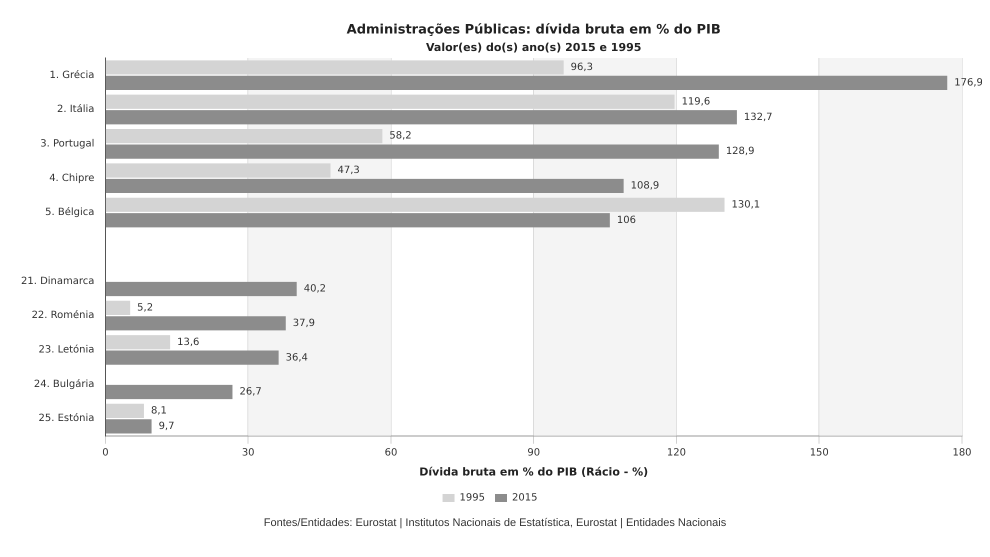 The width and height of the screenshot is (990, 557). What do you see at coordinates (533, 30) in the screenshot?
I see `chart-title: Administrações Públicas: dívida bruta em % do PIB` at bounding box center [533, 30].